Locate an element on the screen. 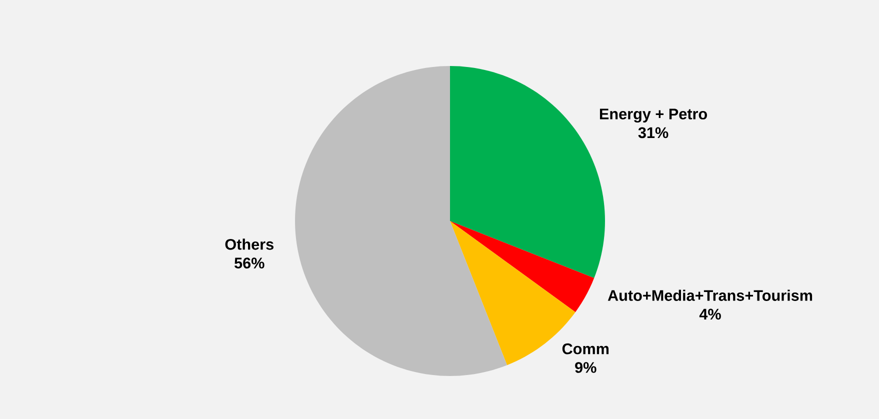 The width and height of the screenshot is (879, 419). slice-label: Energy + Petro is located at coordinates (653, 115).